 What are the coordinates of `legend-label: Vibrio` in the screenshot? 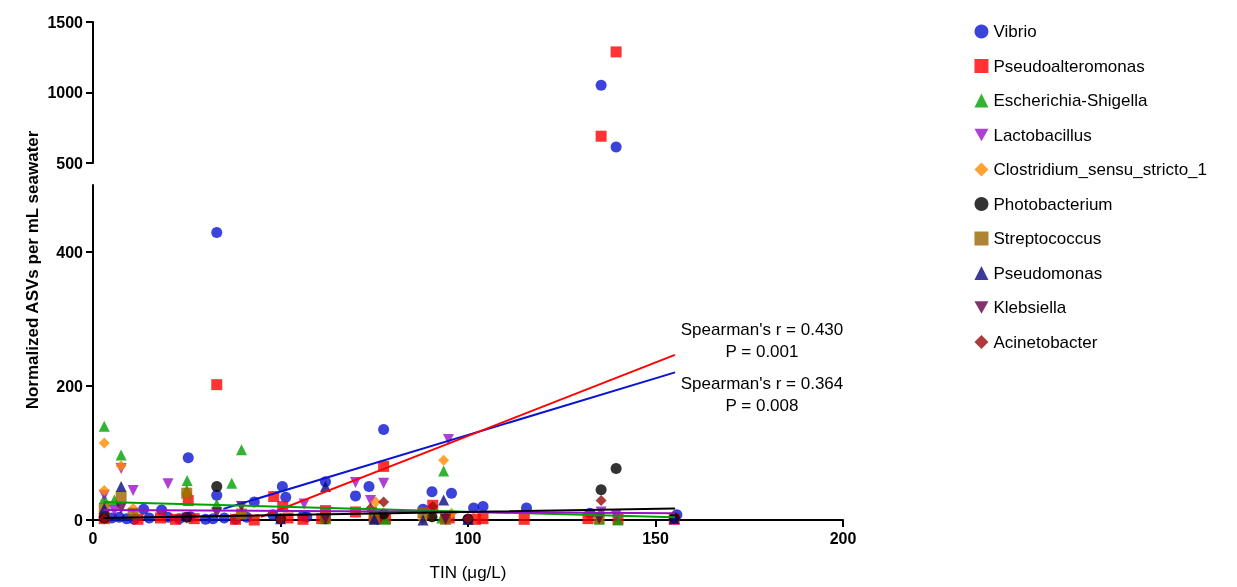 It's located at (1015, 31).